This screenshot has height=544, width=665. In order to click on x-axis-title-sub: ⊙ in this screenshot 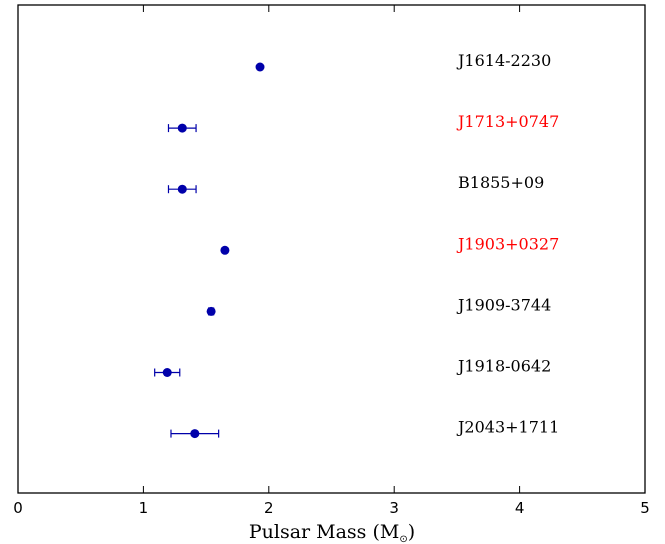, I will do `click(403, 539)`.